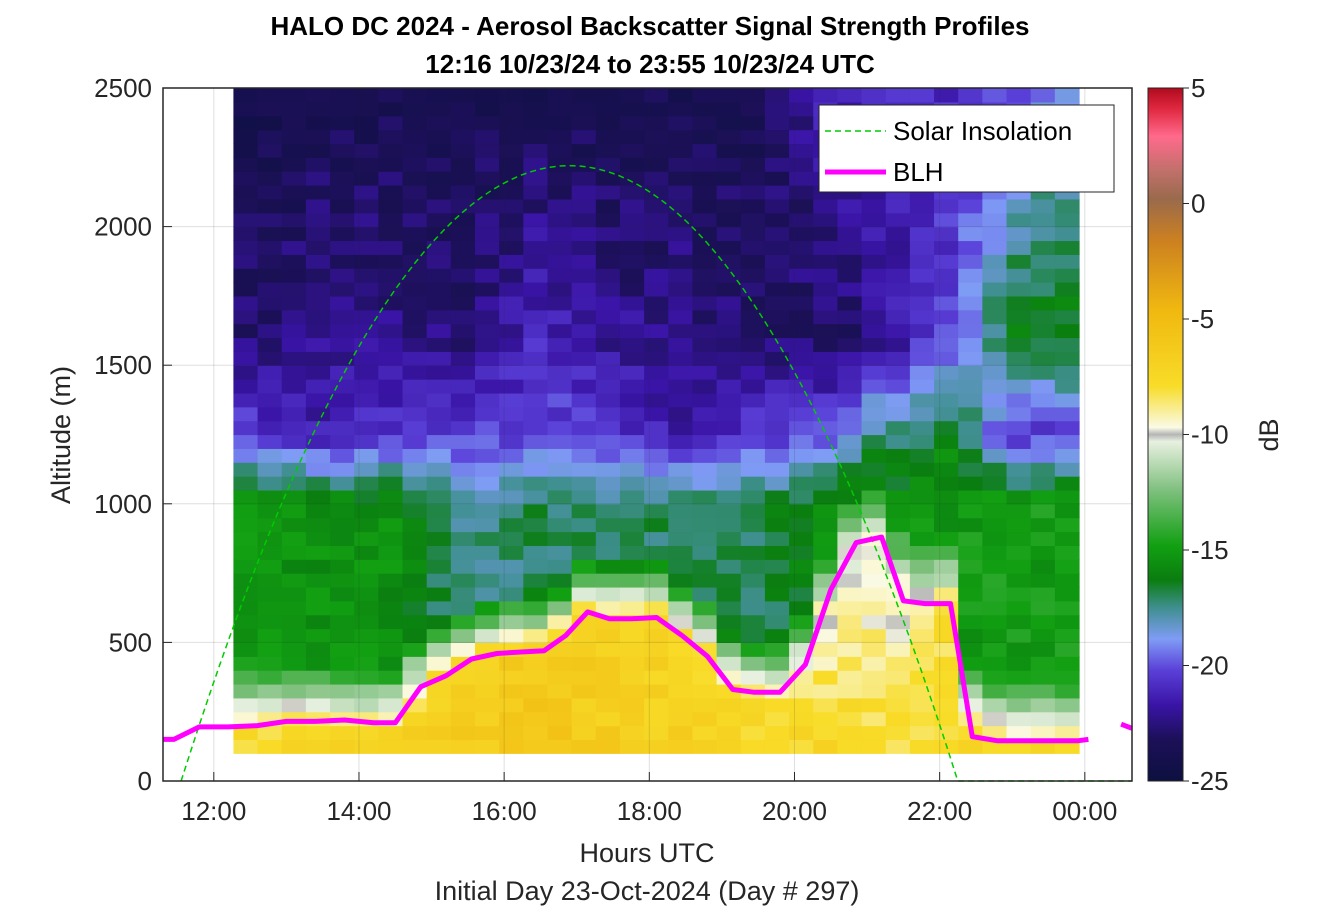 Image resolution: width=1343 pixels, height=911 pixels. Describe the element at coordinates (213, 811) in the screenshot. I see `x-tick-label: 12:00` at that location.